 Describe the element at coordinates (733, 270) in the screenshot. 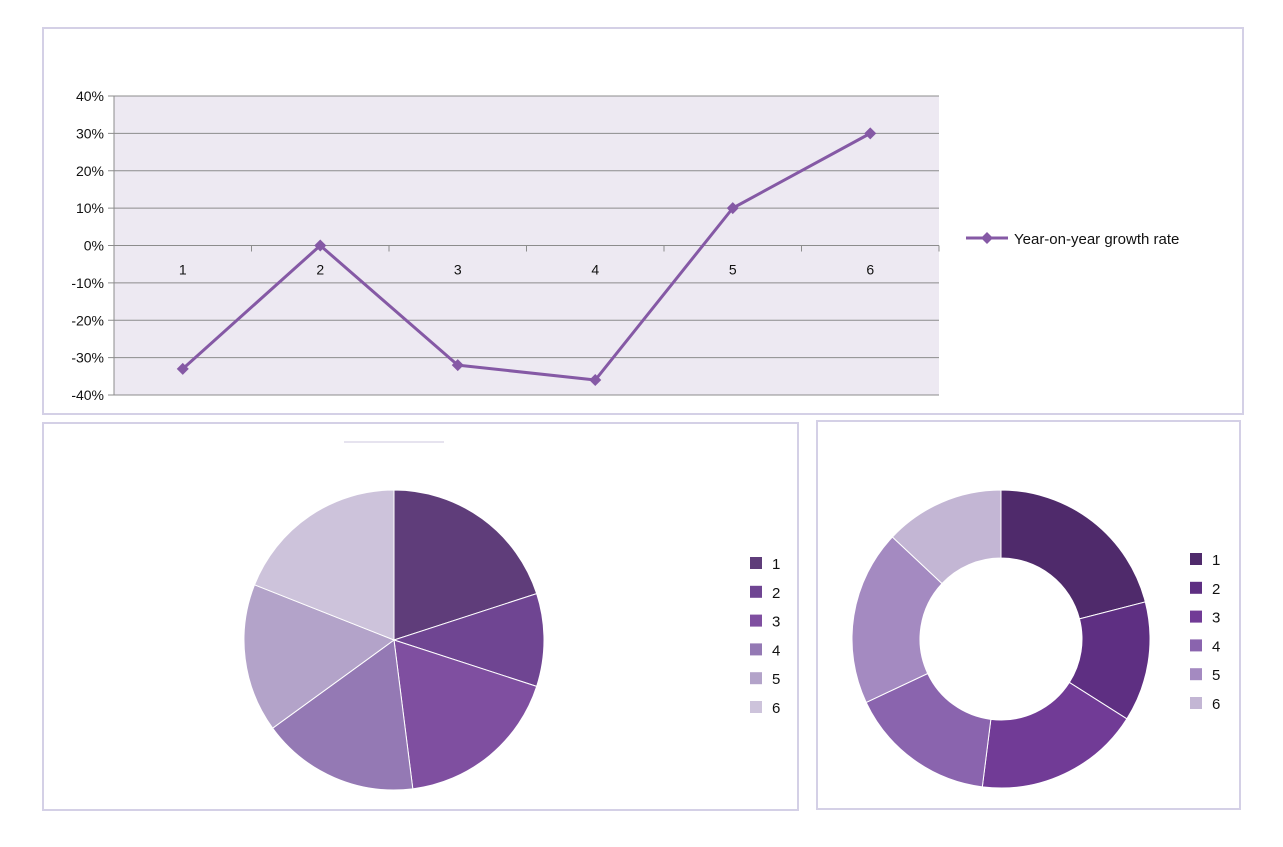

I see `x-tick-label: 5` at that location.